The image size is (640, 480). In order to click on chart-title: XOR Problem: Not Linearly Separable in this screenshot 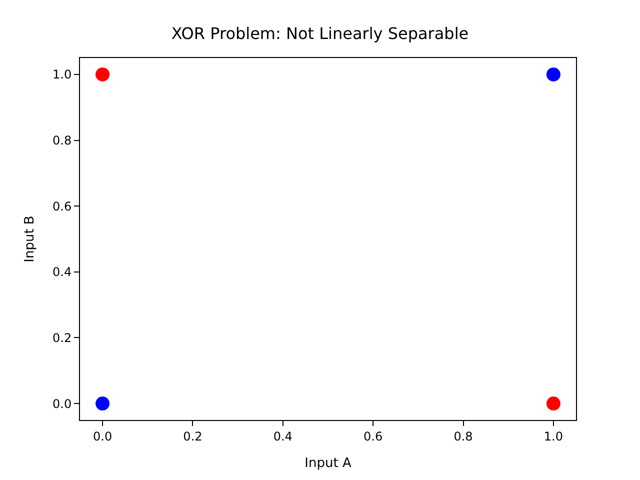, I will do `click(320, 34)`.